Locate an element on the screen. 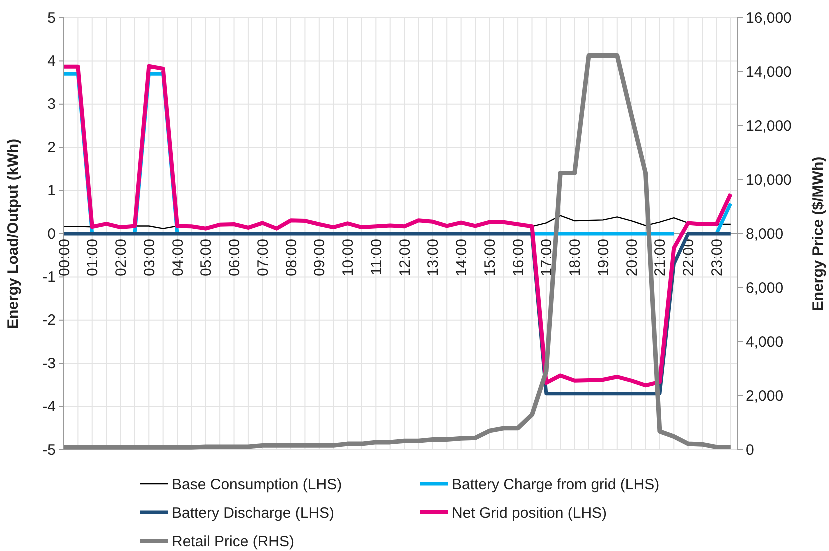  x-tick-label: 12:00 is located at coordinates (405, 258).